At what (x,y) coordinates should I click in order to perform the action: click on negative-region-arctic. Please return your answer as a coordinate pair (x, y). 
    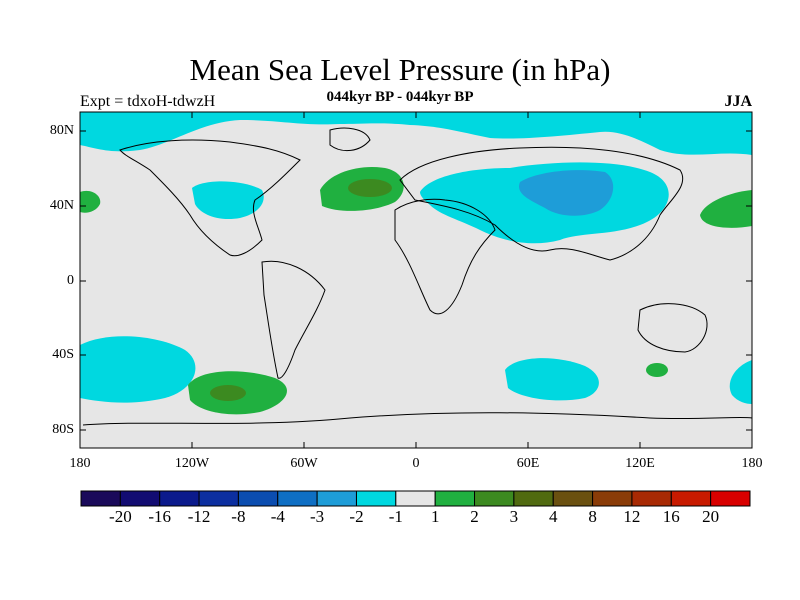
    Looking at the image, I should click on (416, 133).